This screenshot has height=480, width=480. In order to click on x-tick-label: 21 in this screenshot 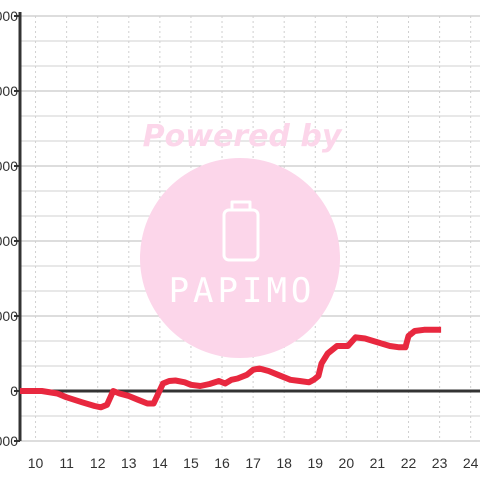, I will do `click(378, 463)`.